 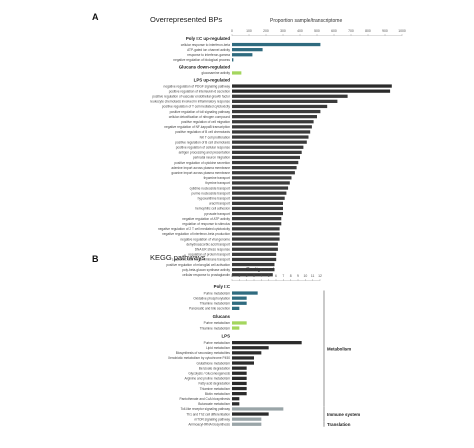 What do you see at coordinates (205, 122) in the screenshot?
I see `term-label: positive regulation of cell migration` at bounding box center [205, 122].